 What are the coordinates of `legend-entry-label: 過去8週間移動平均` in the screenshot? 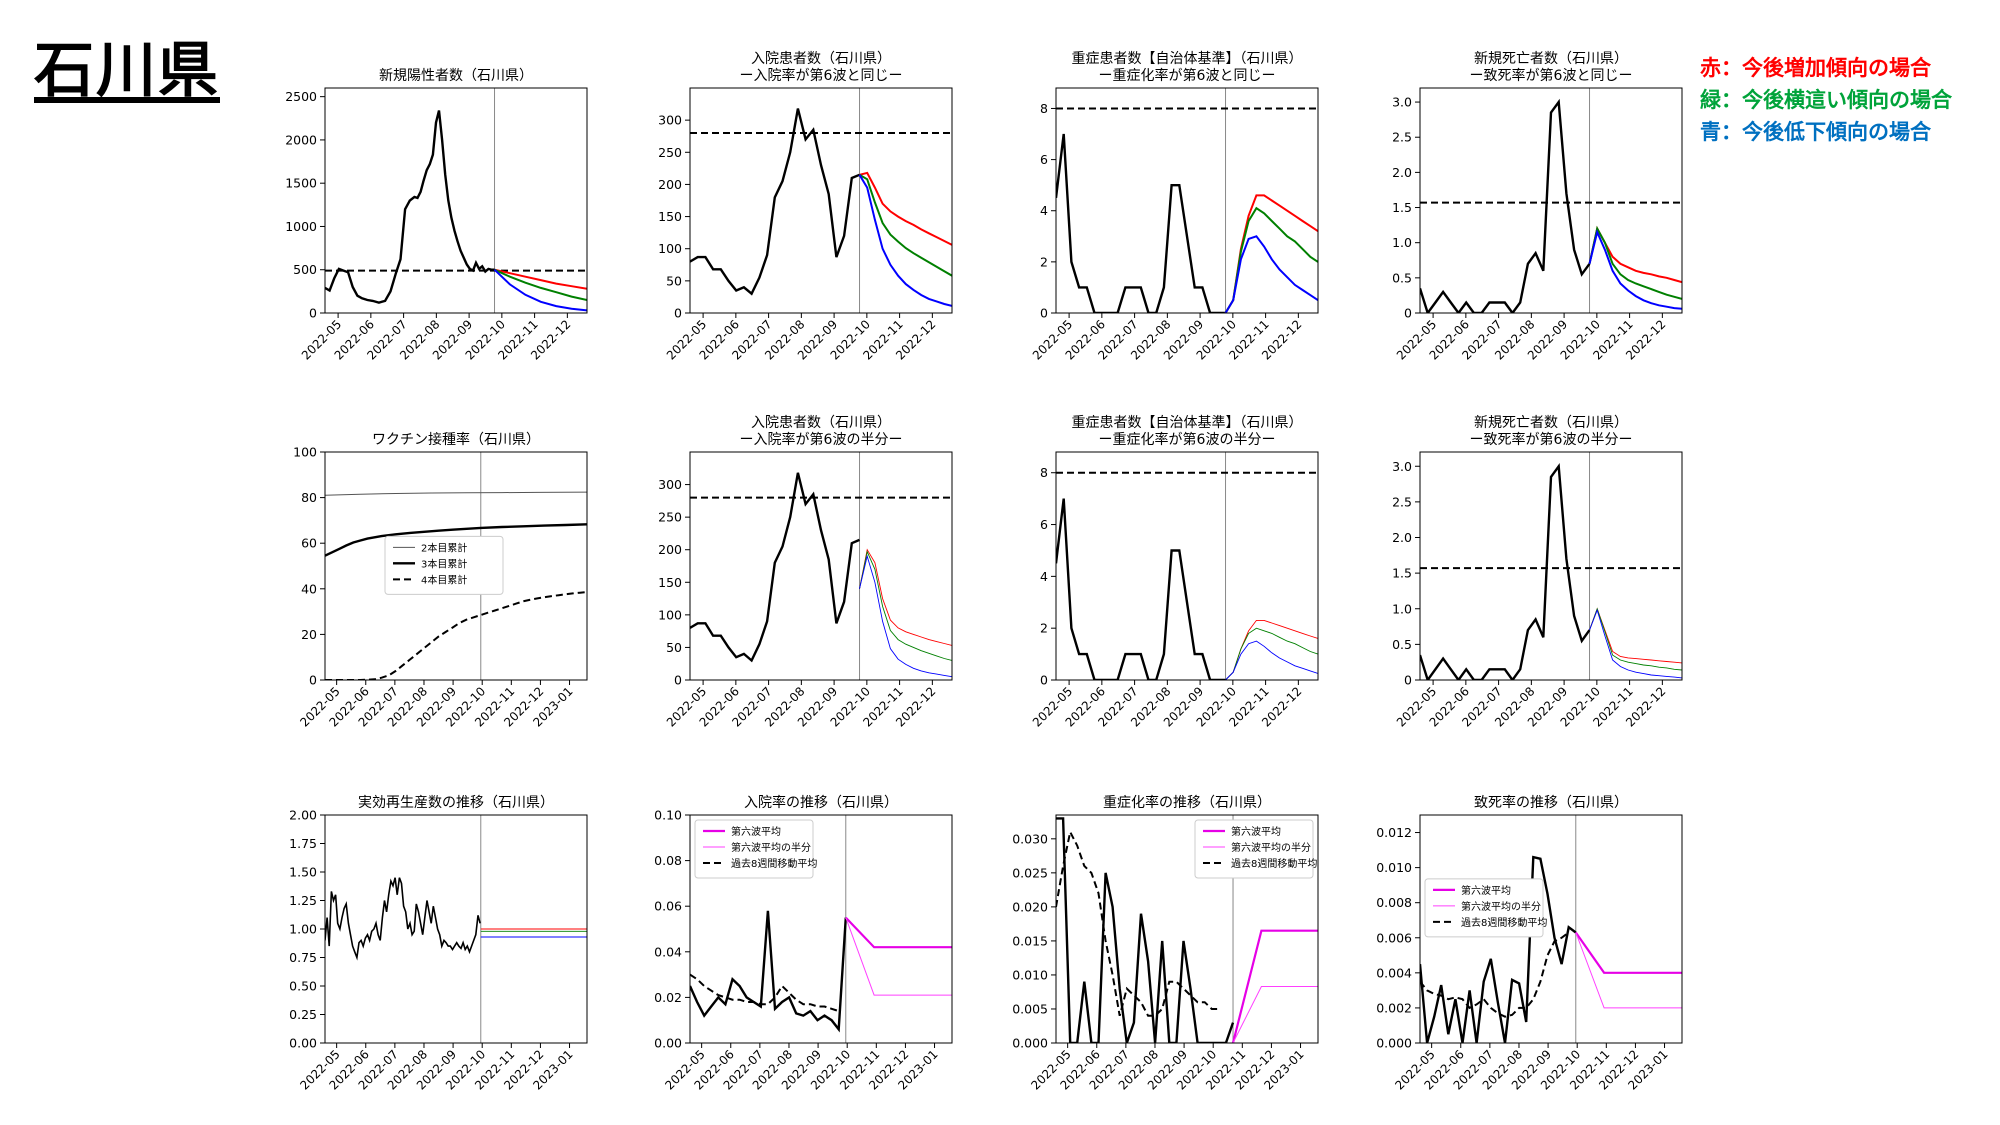 It's located at (774, 863).